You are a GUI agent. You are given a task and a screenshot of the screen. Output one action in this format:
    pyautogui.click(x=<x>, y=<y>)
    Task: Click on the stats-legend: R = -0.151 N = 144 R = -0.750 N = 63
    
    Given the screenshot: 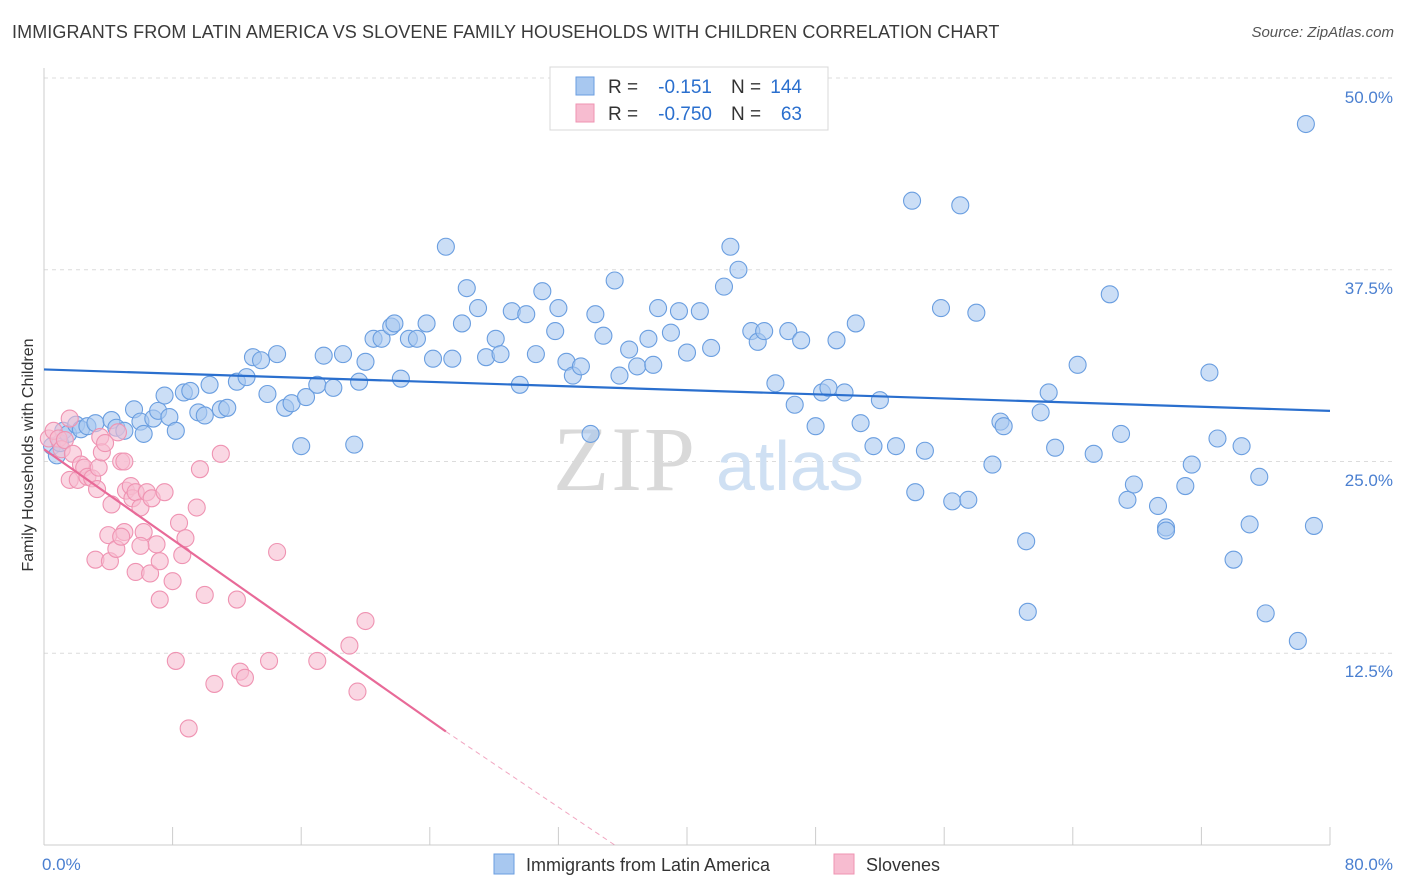 What is the action you would take?
    pyautogui.click(x=689, y=98)
    